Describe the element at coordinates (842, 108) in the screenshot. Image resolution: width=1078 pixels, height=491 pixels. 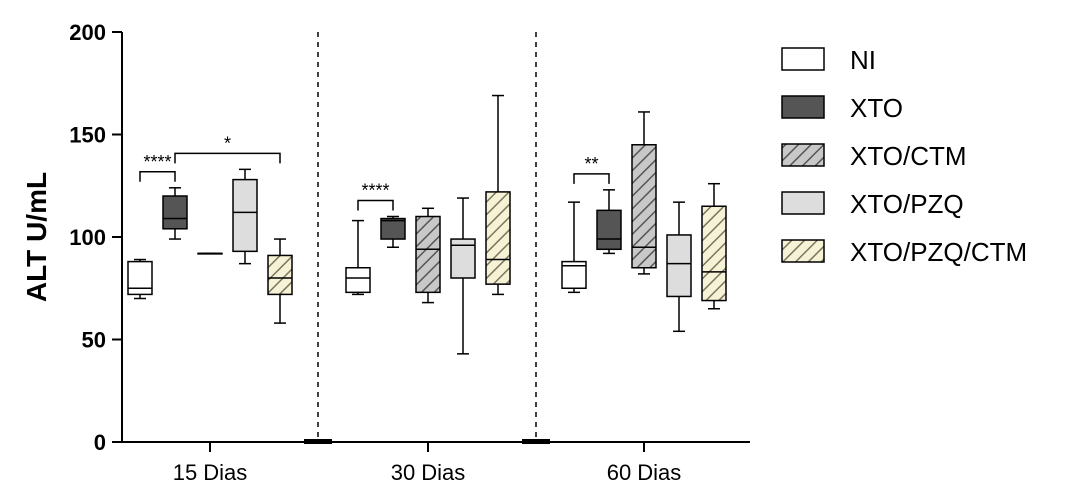
I see `legend-item: XTO` at that location.